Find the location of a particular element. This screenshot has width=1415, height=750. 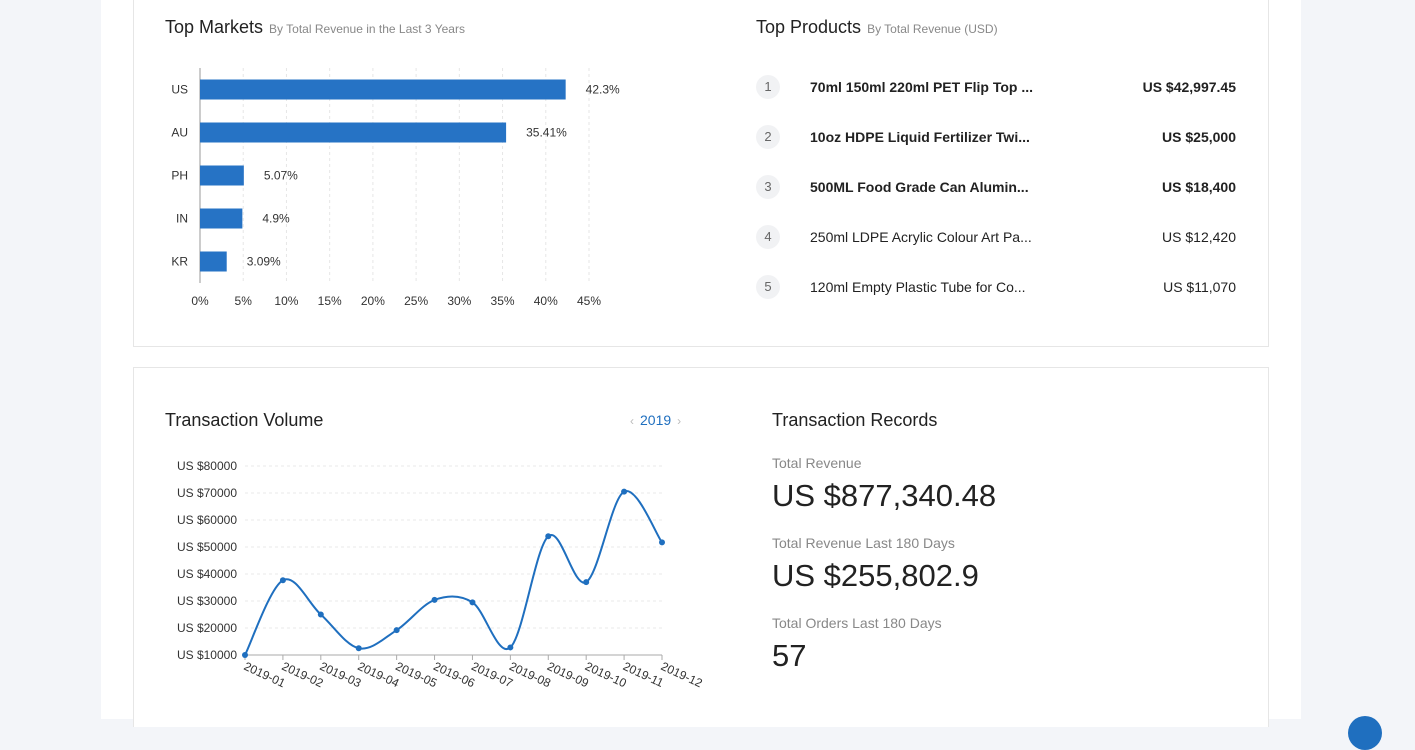

top-markets-title: Top Markets is located at coordinates (214, 27).